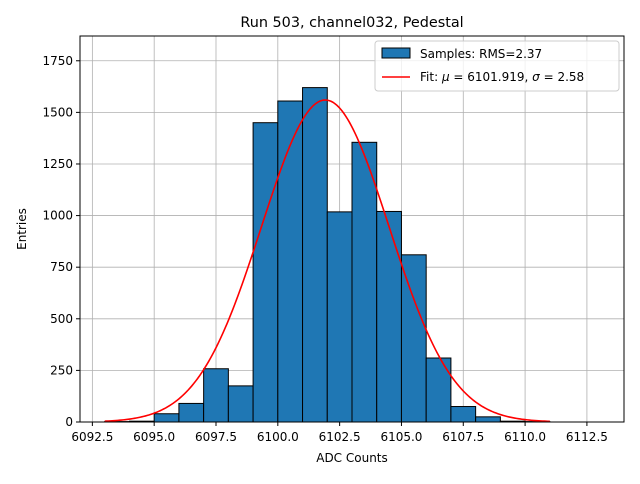  I want to click on x-tick-label-0: 6092.5, so click(92, 437).